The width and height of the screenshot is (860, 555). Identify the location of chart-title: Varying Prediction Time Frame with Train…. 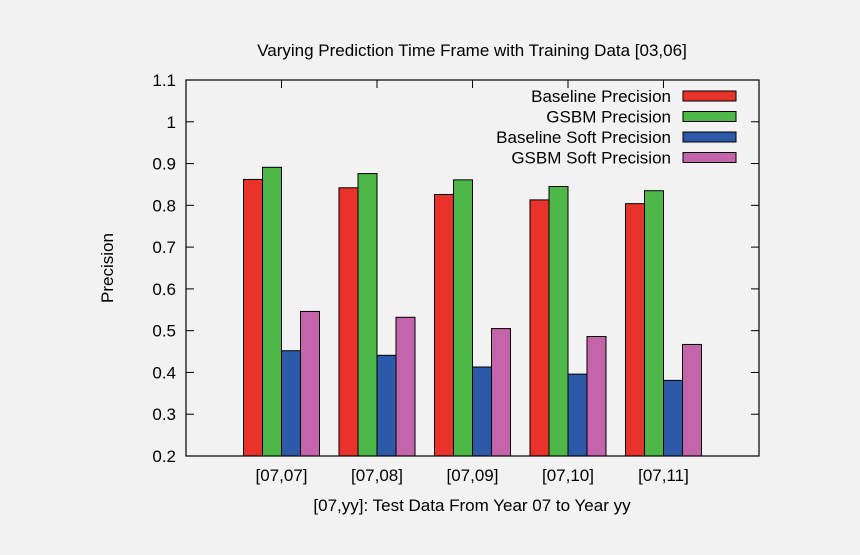
(472, 50).